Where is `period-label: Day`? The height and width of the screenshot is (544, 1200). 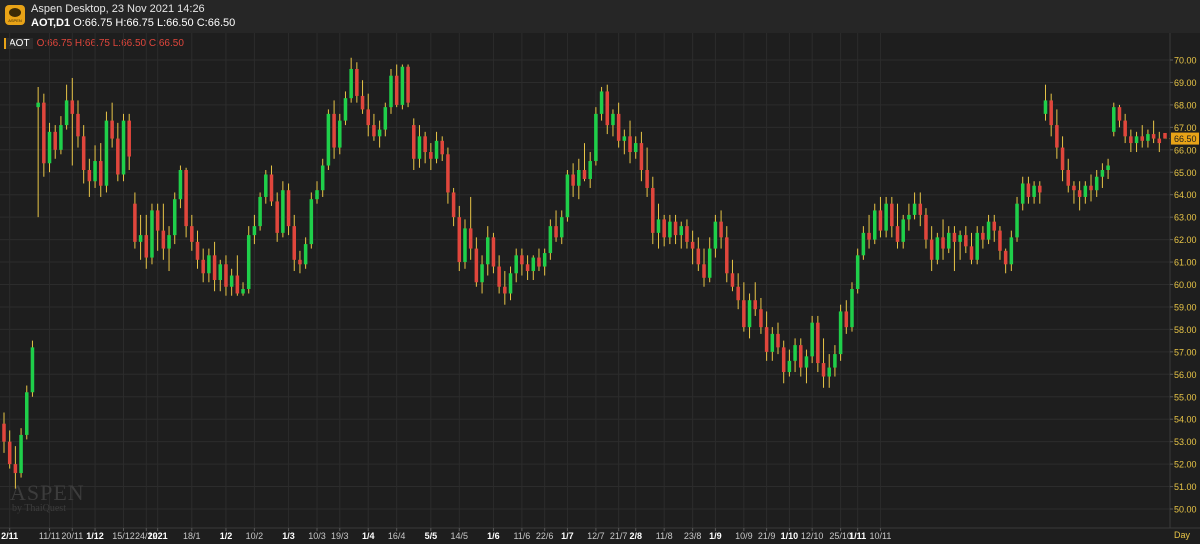 period-label: Day is located at coordinates (1182, 535).